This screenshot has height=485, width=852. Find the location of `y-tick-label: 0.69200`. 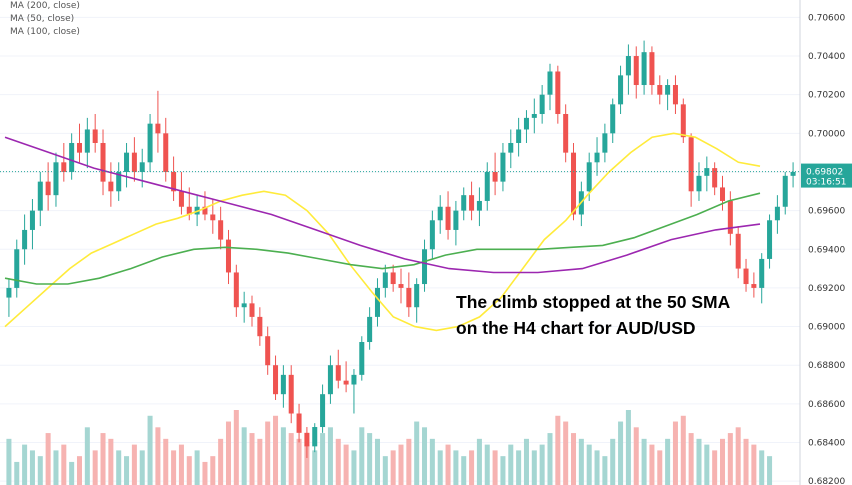

y-tick-label: 0.69200 is located at coordinates (826, 289).